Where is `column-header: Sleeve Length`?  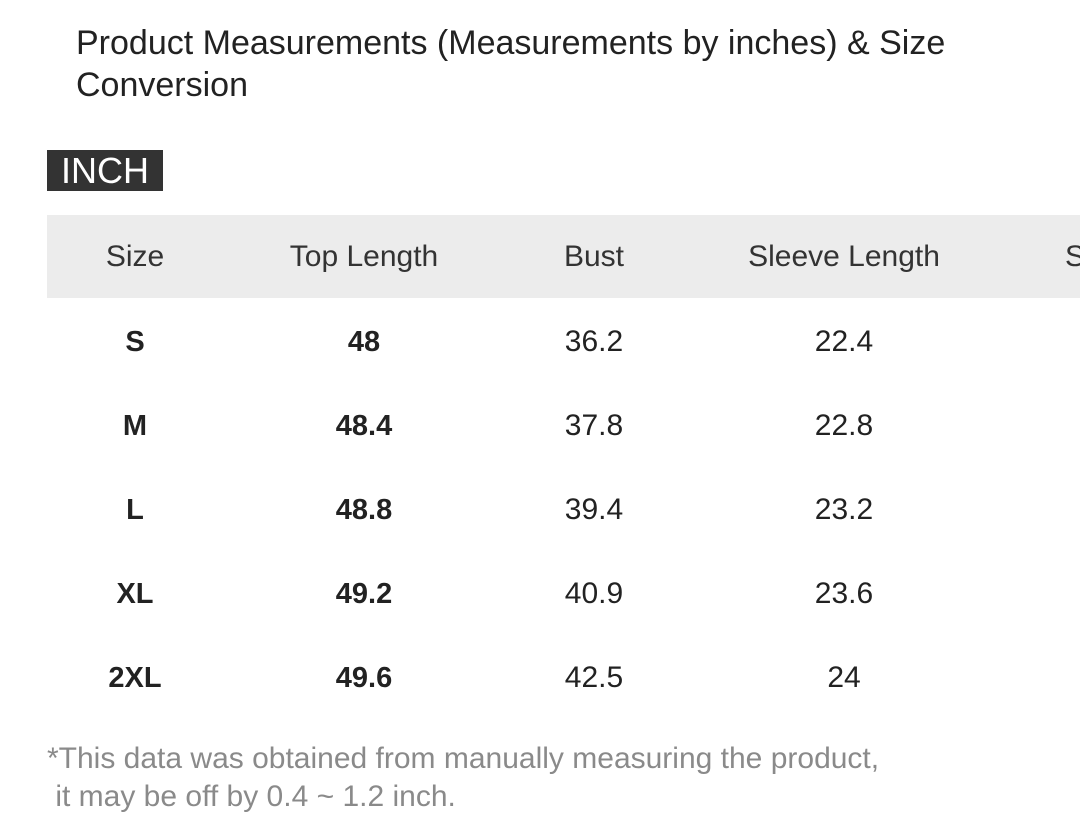
column-header: Sleeve Length is located at coordinates (844, 256).